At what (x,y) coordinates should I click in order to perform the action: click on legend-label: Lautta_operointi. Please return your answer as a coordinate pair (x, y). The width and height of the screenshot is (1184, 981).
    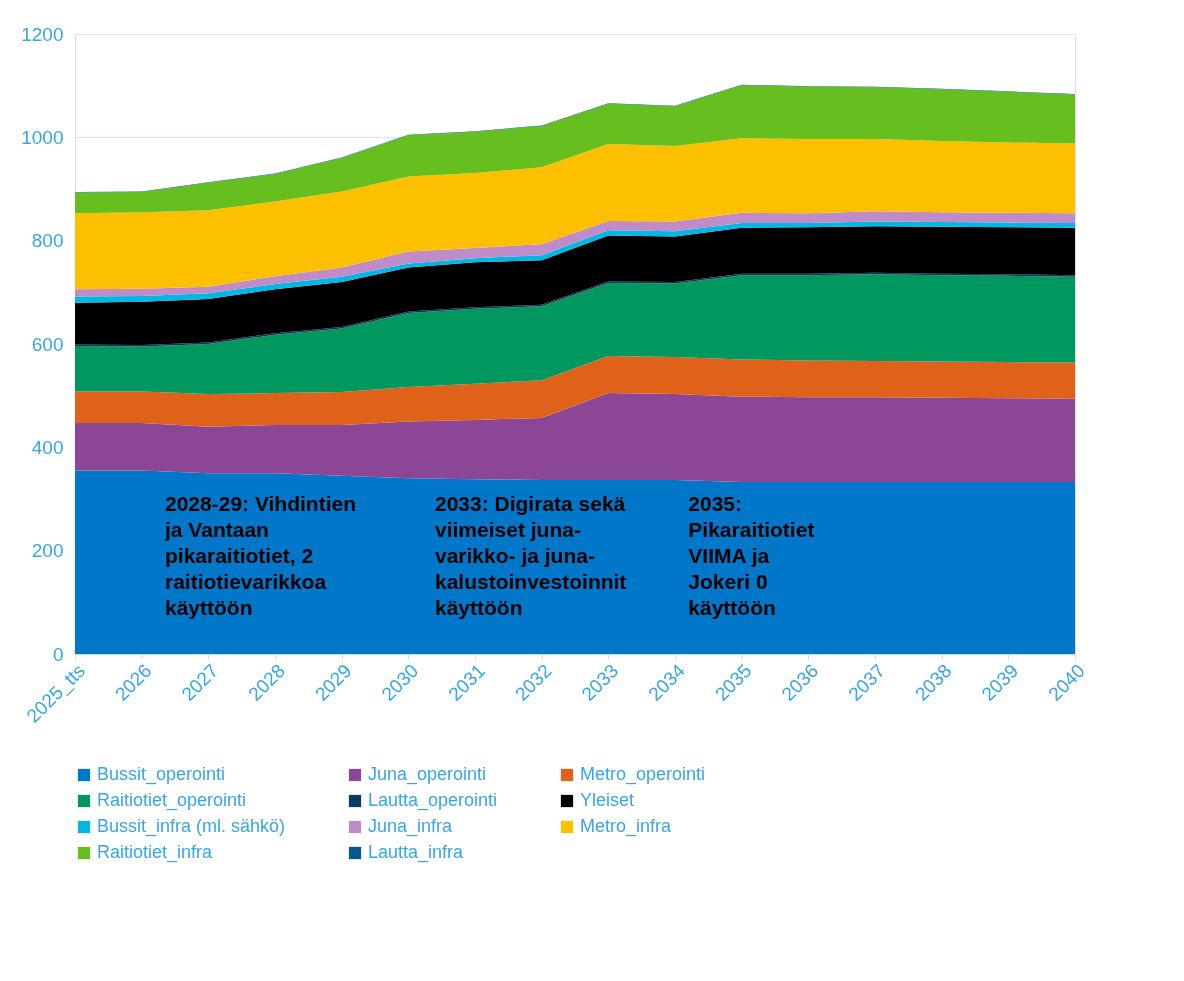
    Looking at the image, I should click on (433, 800).